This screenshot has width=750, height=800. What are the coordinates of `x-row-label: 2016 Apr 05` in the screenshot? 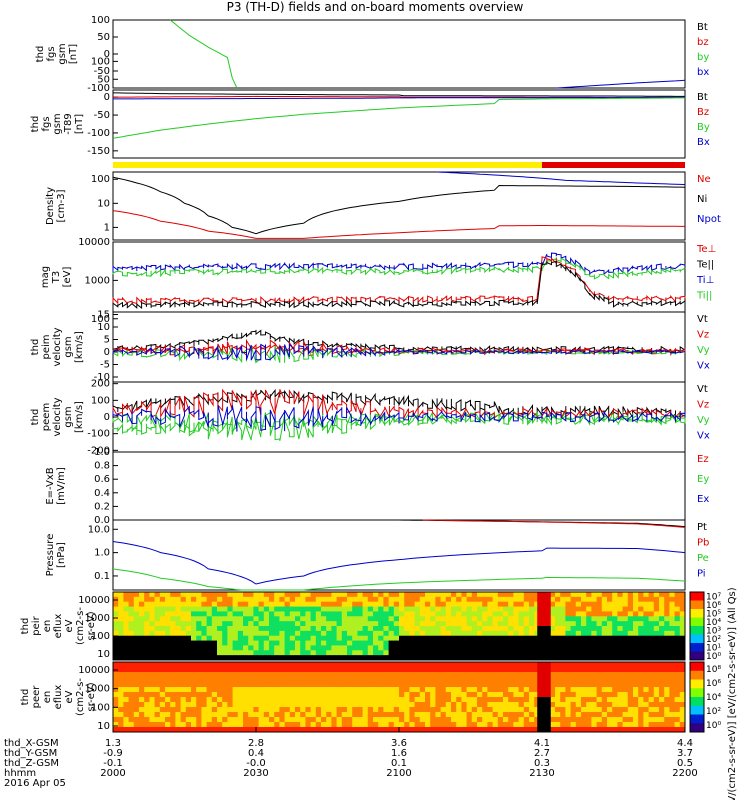 It's located at (35, 783).